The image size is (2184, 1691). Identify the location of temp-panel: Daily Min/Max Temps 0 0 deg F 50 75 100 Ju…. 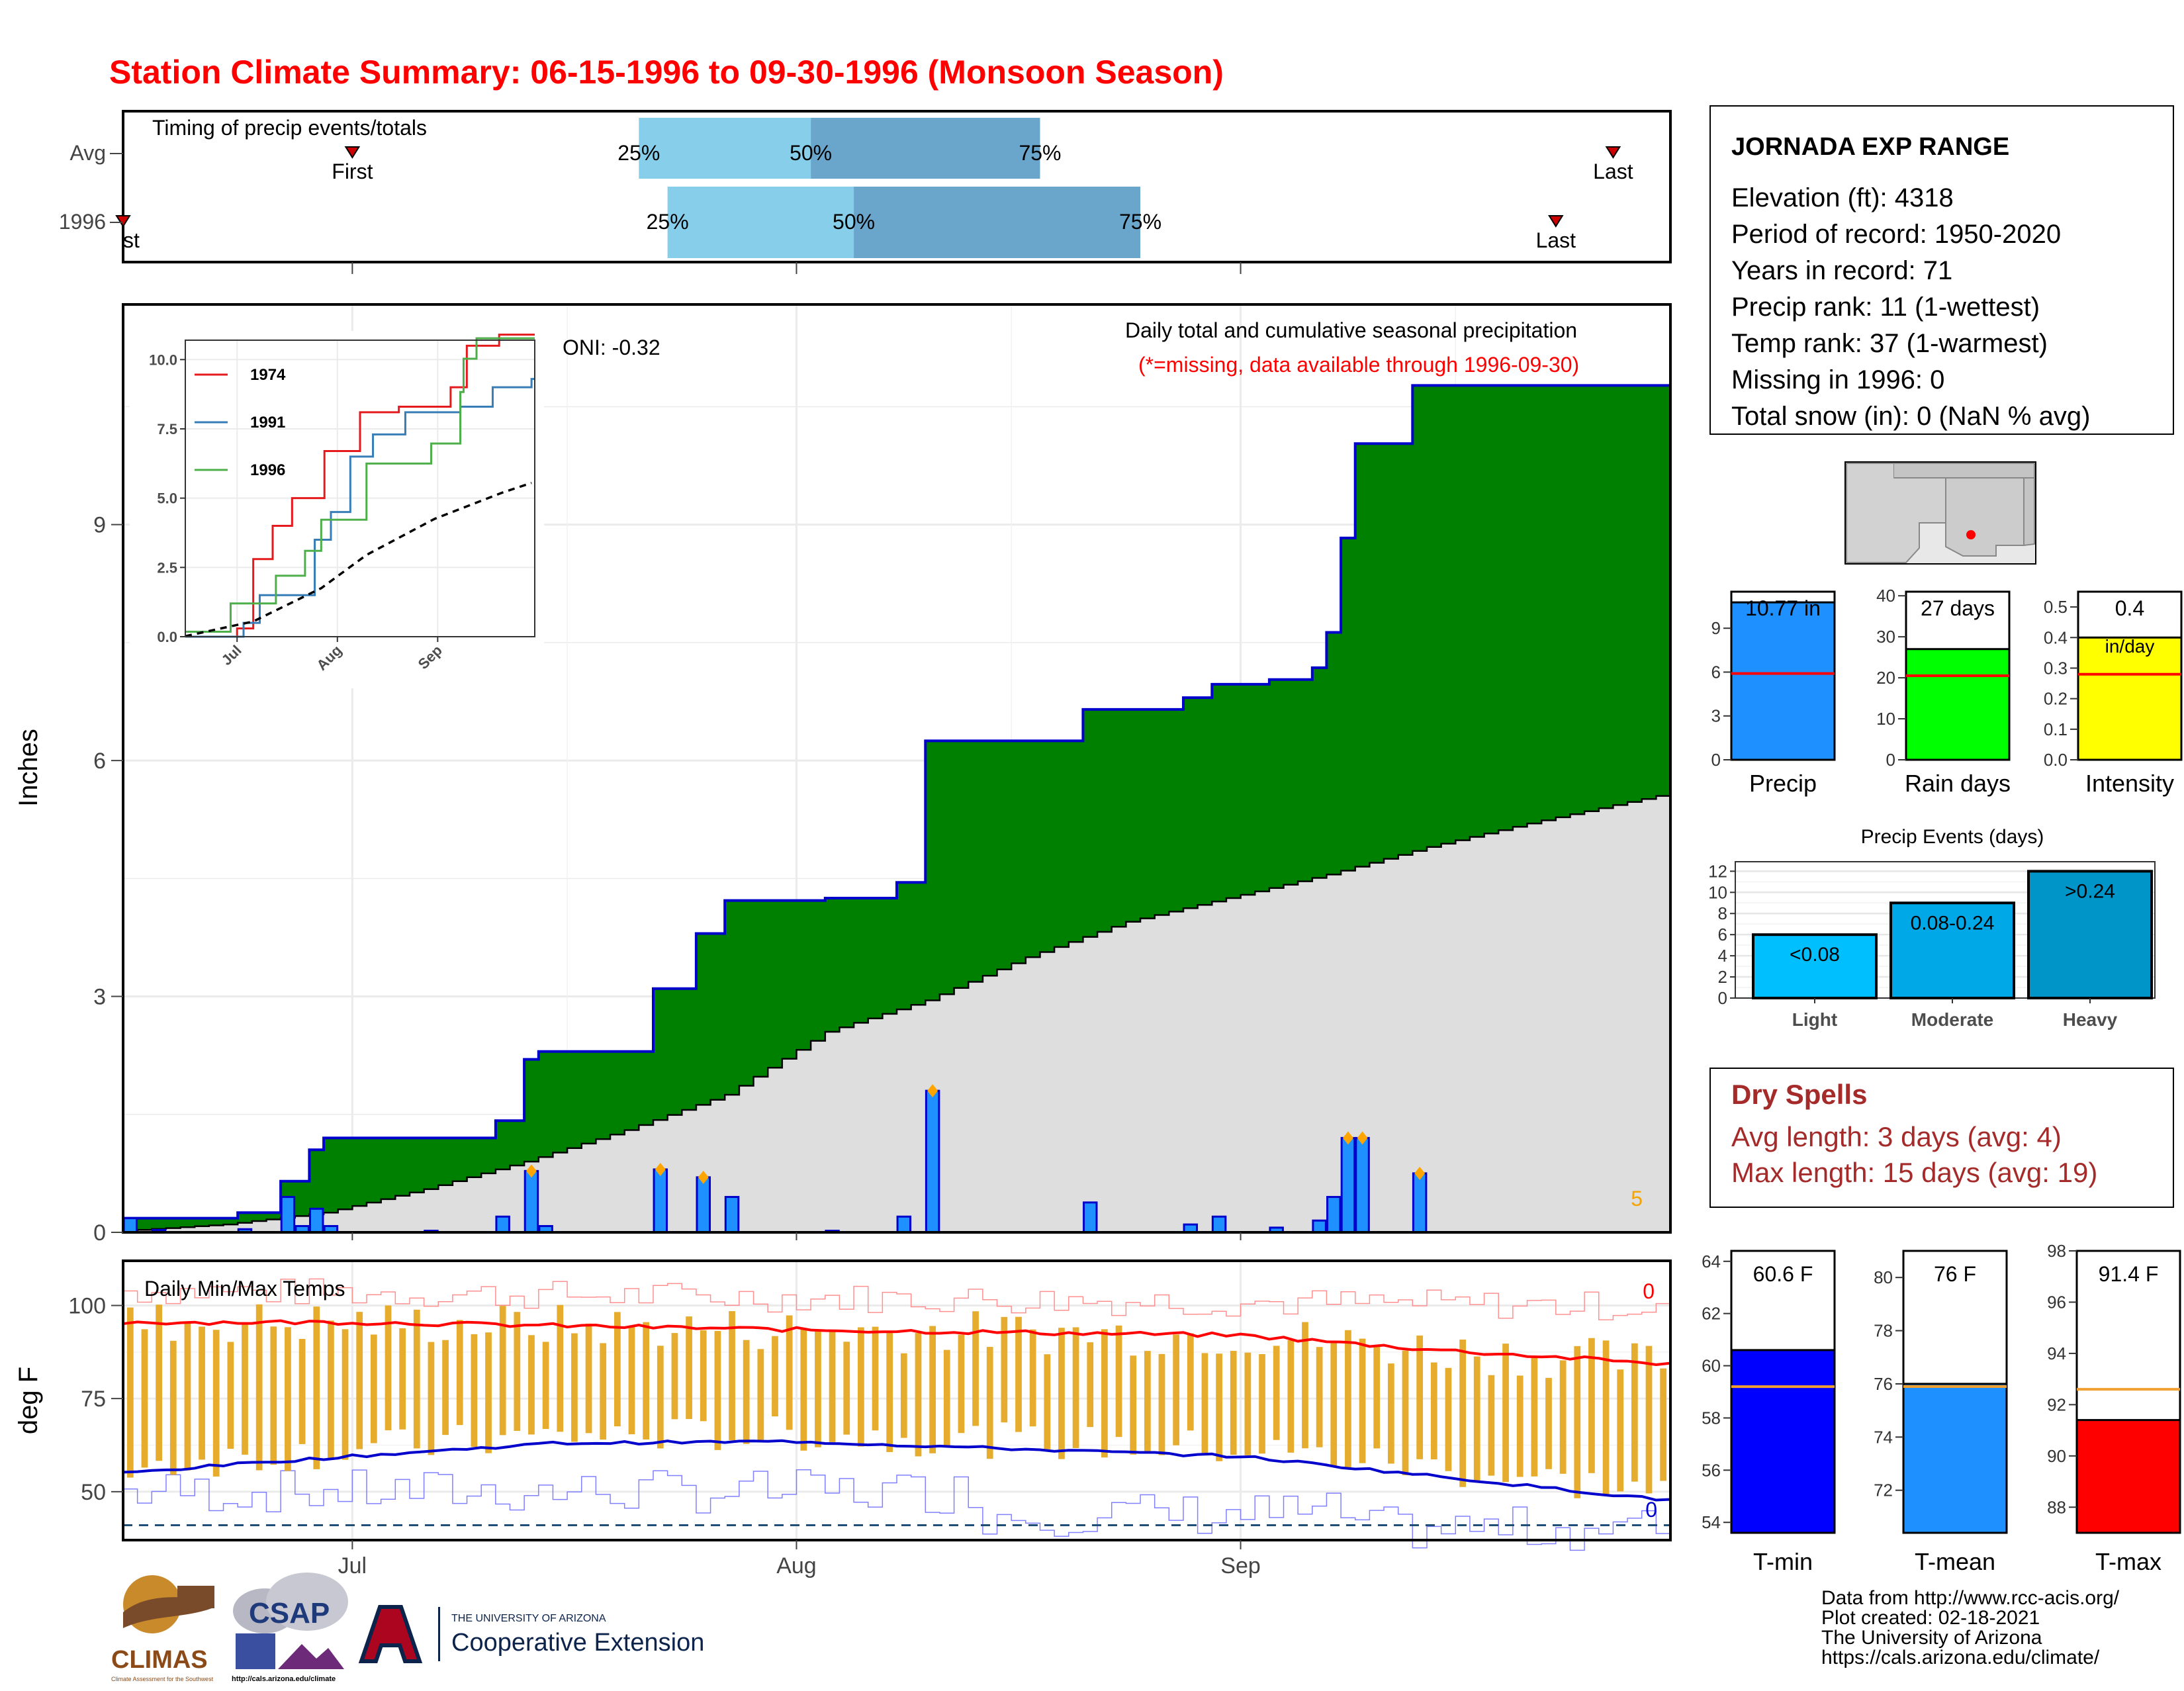
(843, 1419).